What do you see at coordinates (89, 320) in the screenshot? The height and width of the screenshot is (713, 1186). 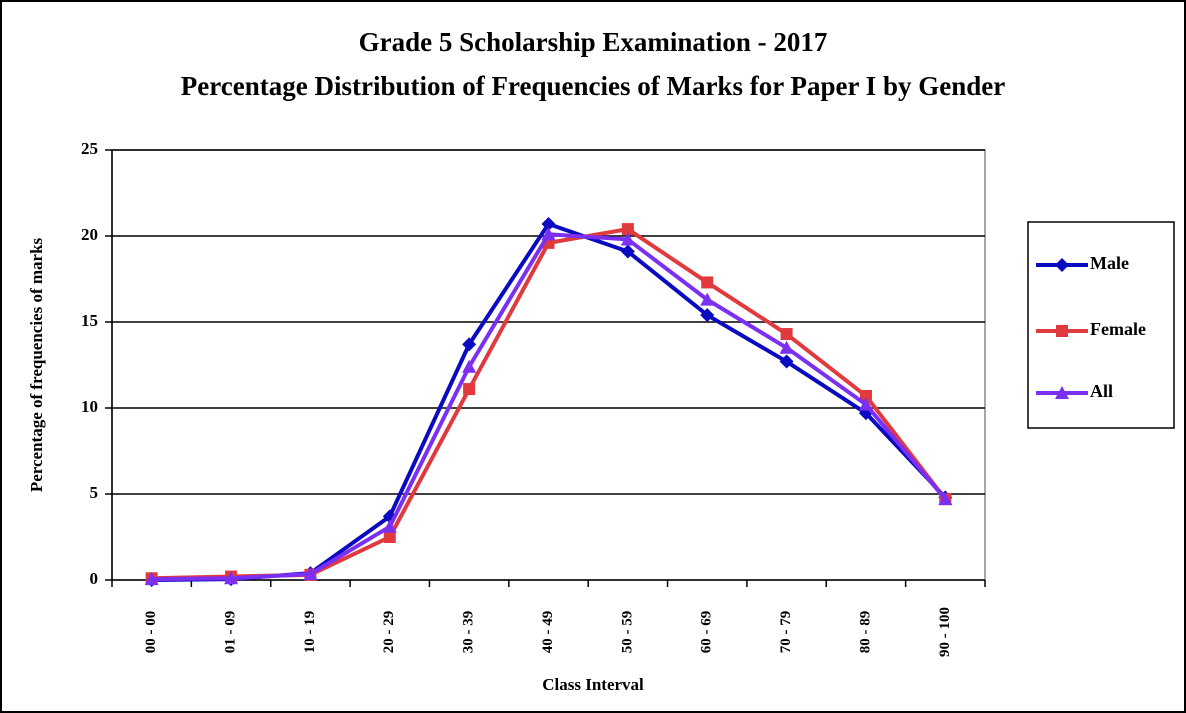 I see `y-tick-label: 15` at bounding box center [89, 320].